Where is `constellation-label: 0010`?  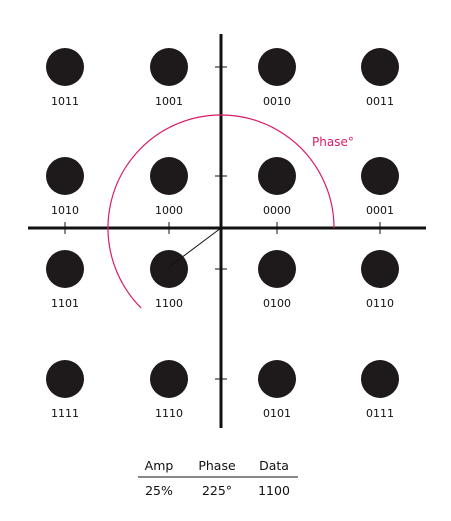
constellation-label: 0010 is located at coordinates (277, 101).